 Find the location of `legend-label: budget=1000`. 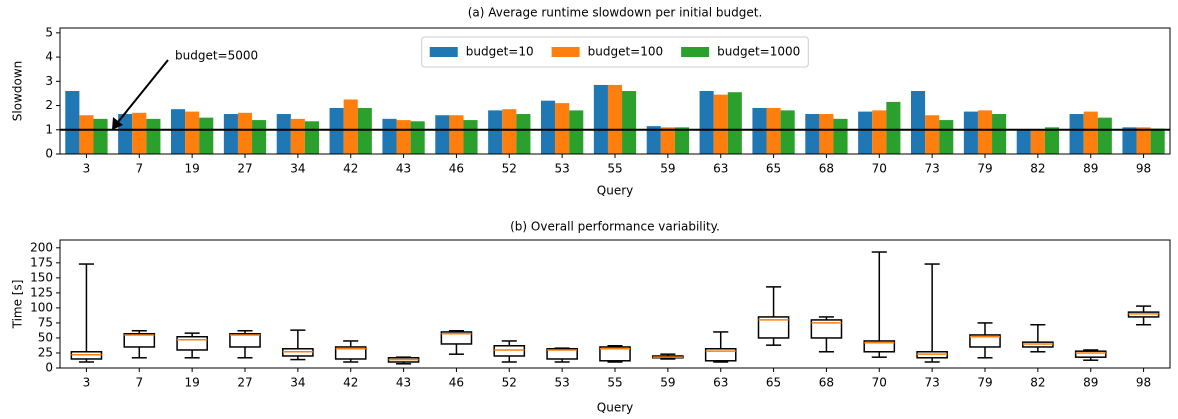

legend-label: budget=1000 is located at coordinates (758, 52).